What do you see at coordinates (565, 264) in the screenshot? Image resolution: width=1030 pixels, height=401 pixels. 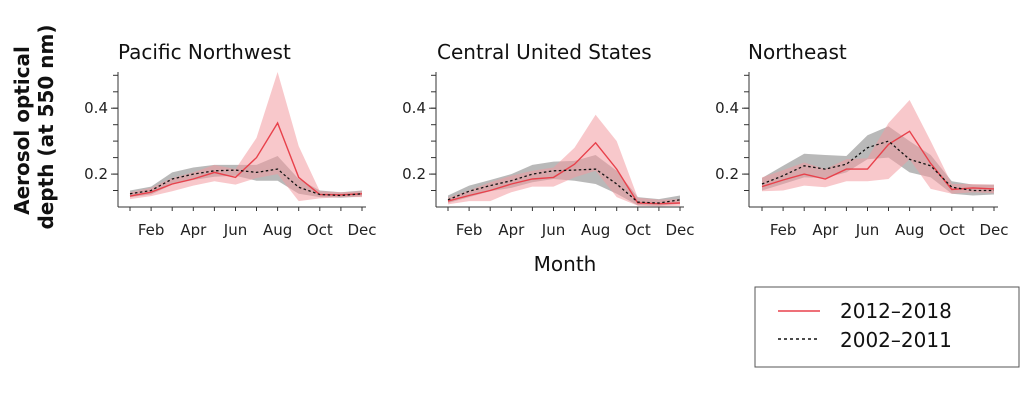 I see `x-axis-label: Month` at bounding box center [565, 264].